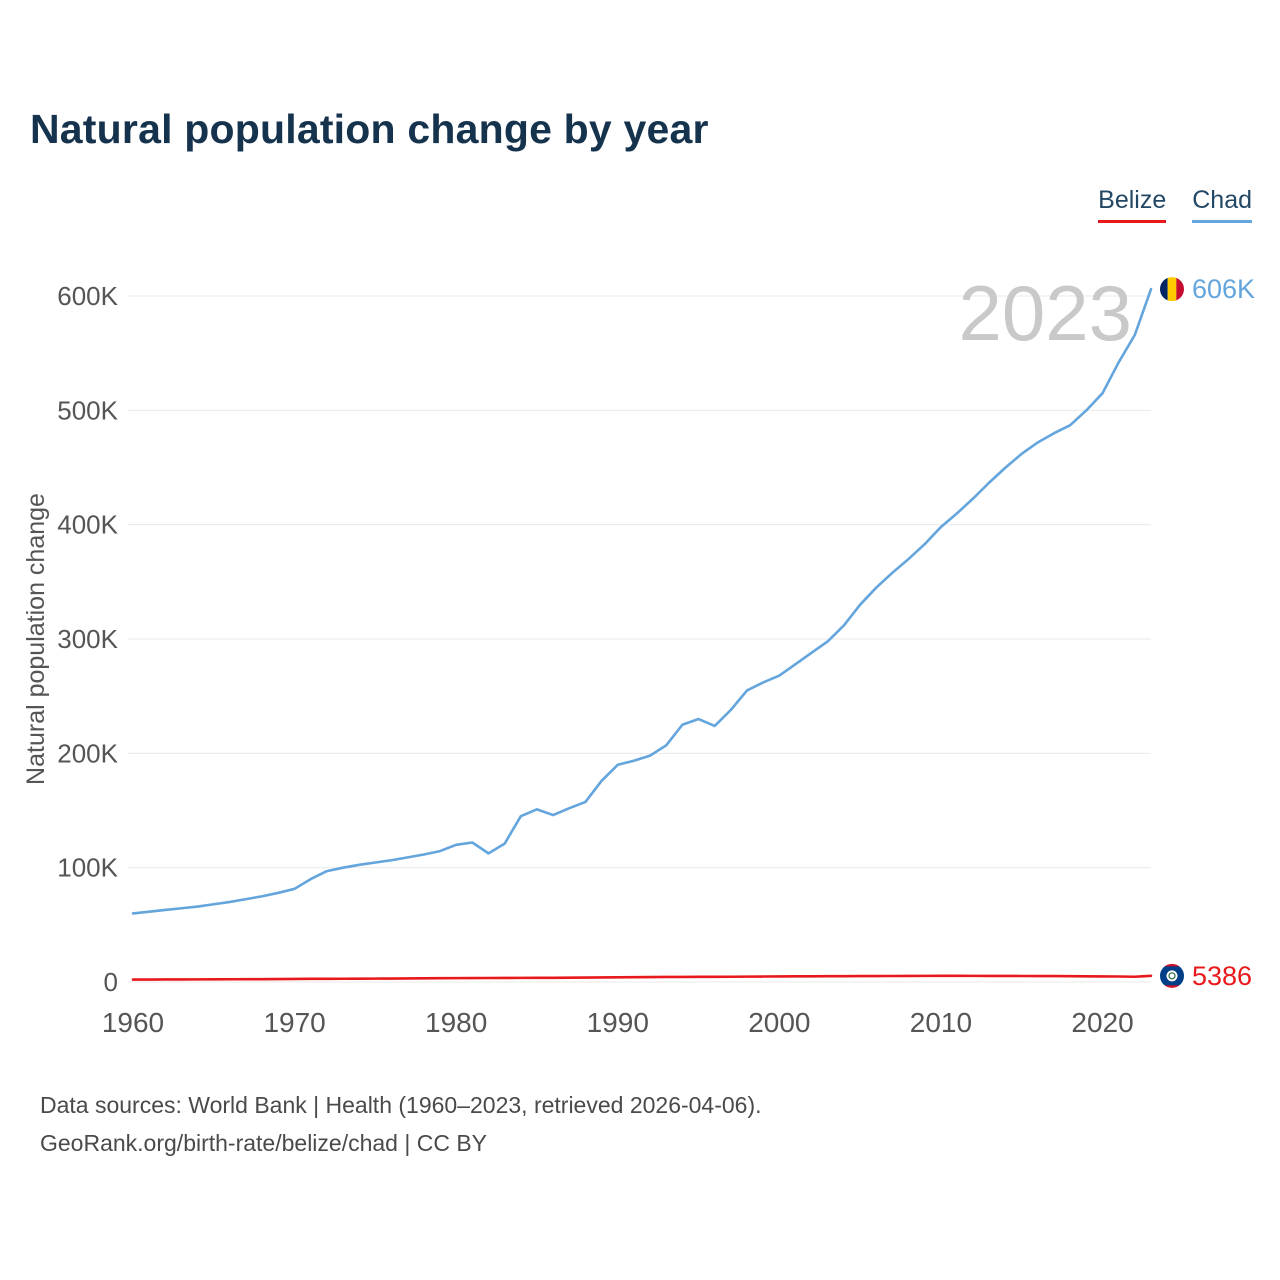  What do you see at coordinates (36, 639) in the screenshot?
I see `y-axis-title: Natural population change` at bounding box center [36, 639].